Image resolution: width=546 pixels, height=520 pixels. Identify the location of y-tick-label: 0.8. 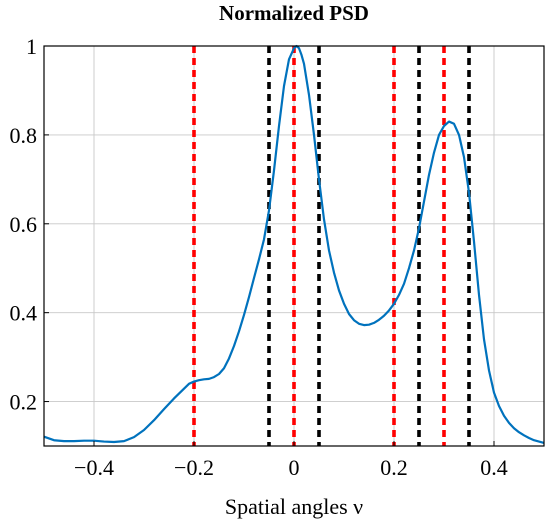
(24, 135).